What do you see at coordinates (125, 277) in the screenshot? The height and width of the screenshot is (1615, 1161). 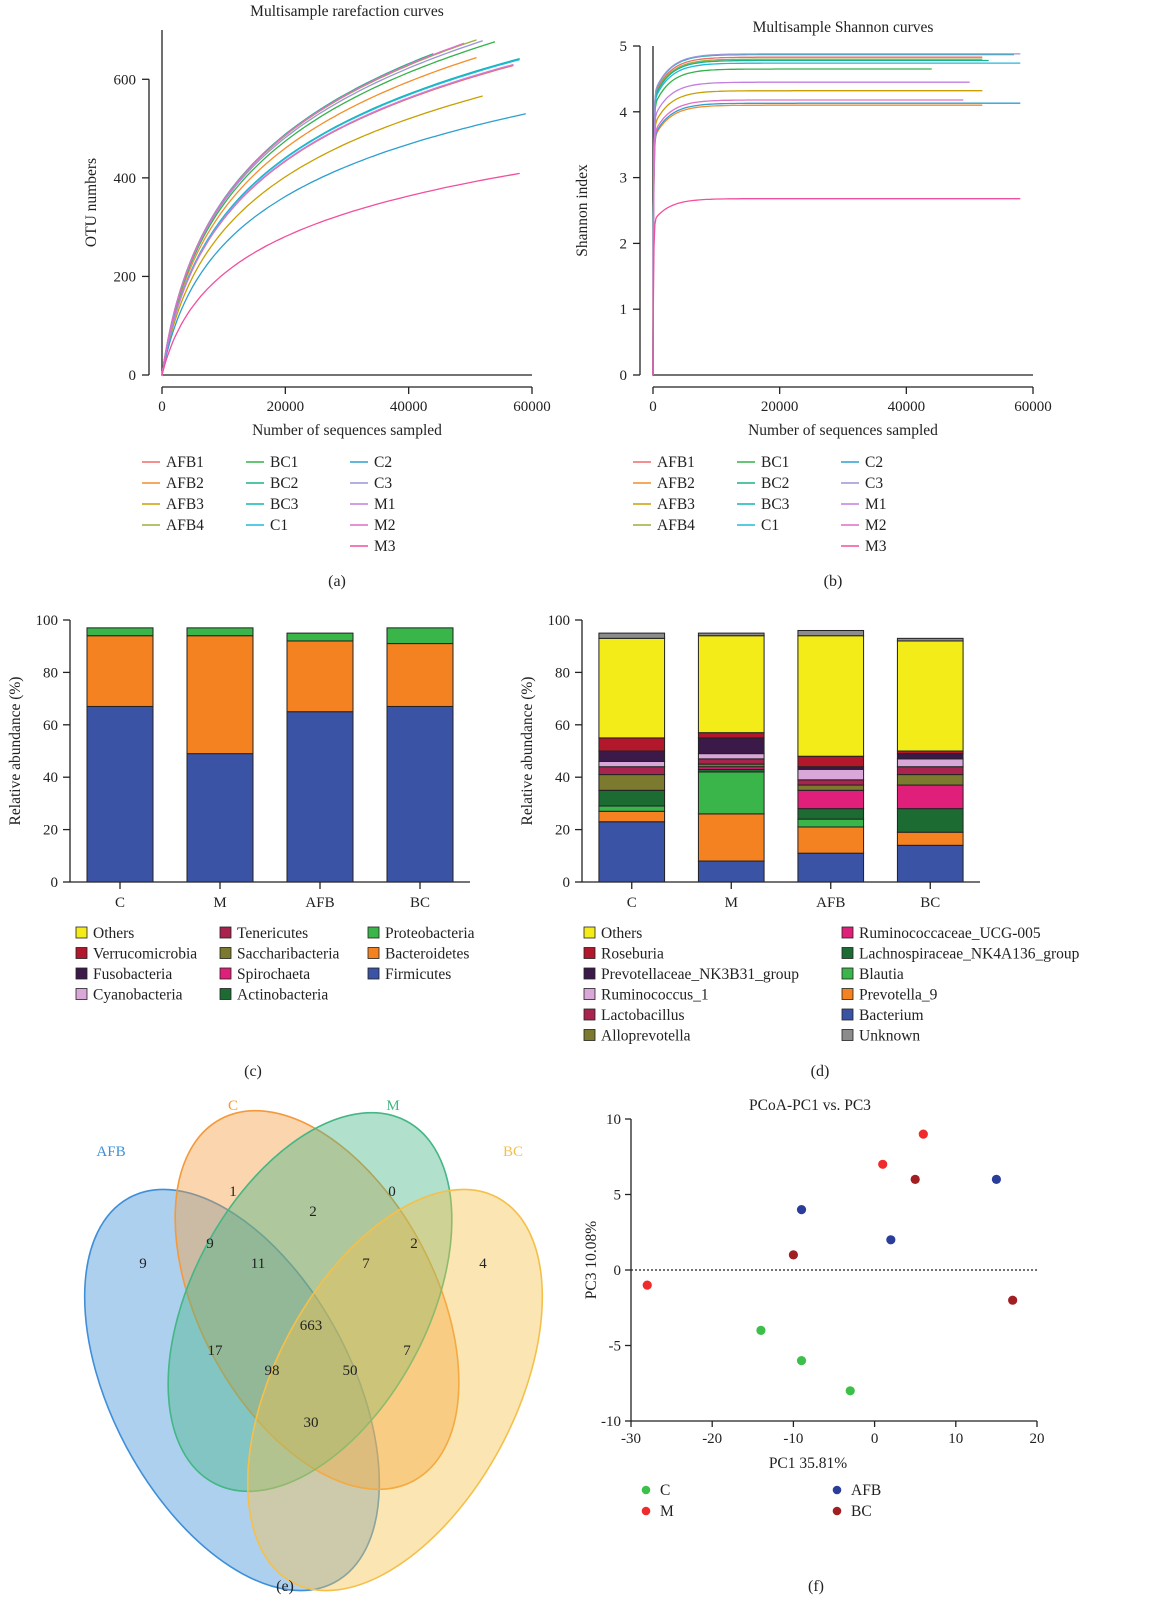 I see `y-tick-label: 200` at bounding box center [125, 277].